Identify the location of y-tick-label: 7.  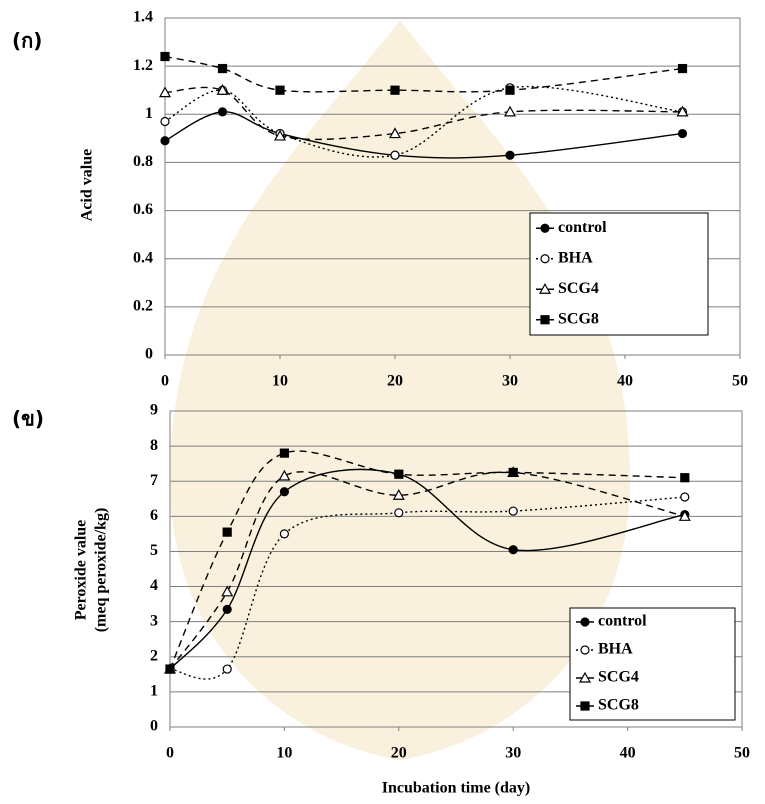
(154, 480).